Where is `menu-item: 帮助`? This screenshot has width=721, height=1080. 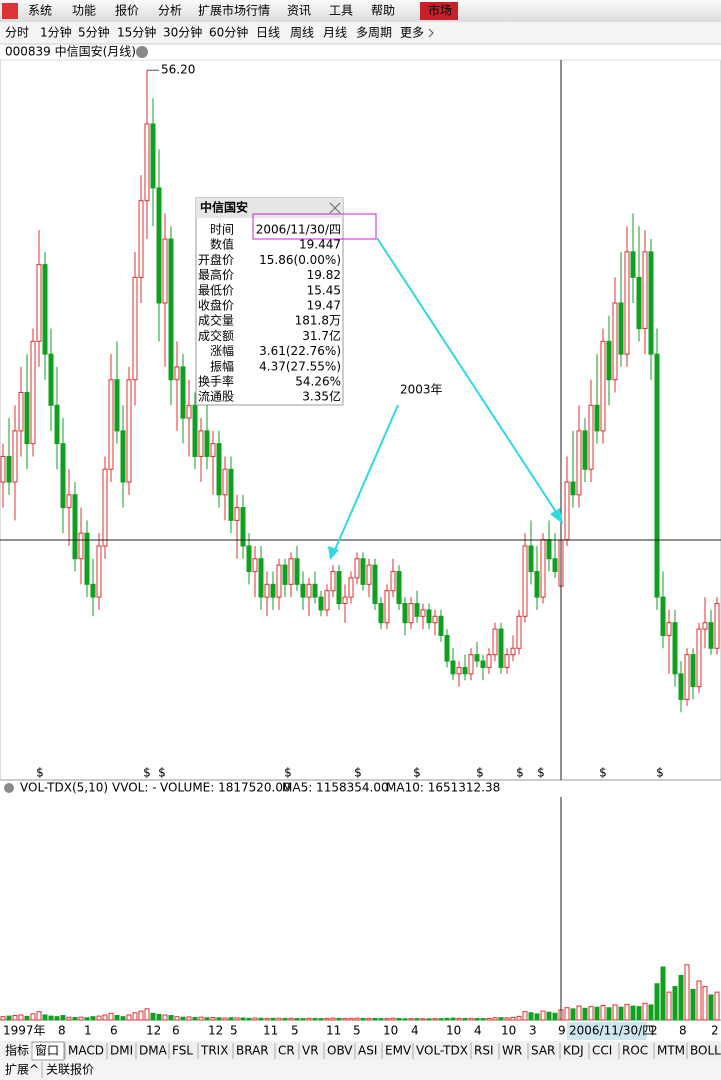
menu-item: 帮助 is located at coordinates (383, 11).